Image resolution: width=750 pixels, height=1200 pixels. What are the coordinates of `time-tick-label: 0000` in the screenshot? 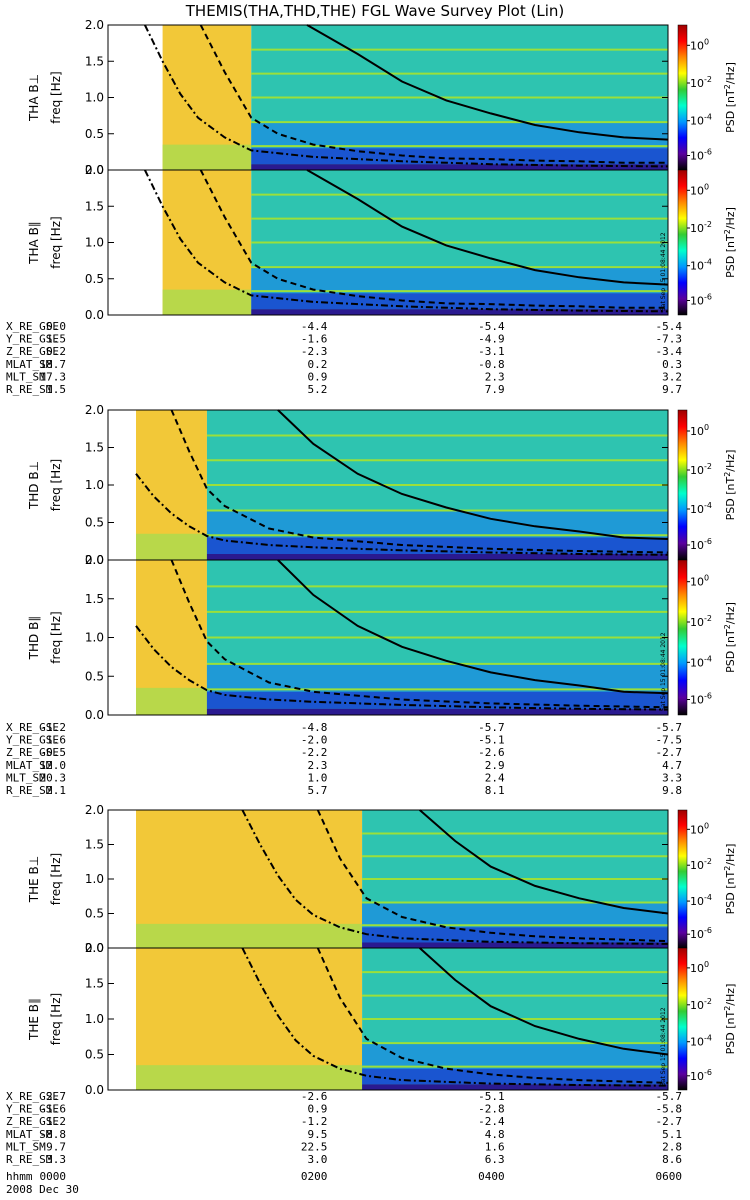 It's located at (53, 1176).